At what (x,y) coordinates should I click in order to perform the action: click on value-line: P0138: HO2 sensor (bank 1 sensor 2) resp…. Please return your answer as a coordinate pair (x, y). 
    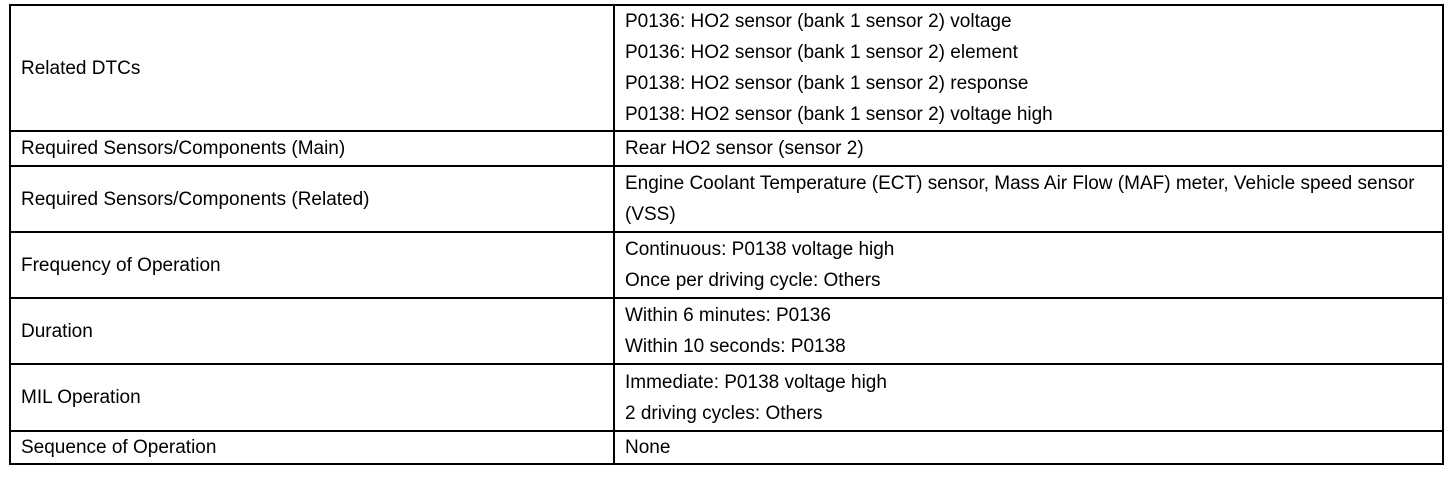
    Looking at the image, I should click on (827, 83).